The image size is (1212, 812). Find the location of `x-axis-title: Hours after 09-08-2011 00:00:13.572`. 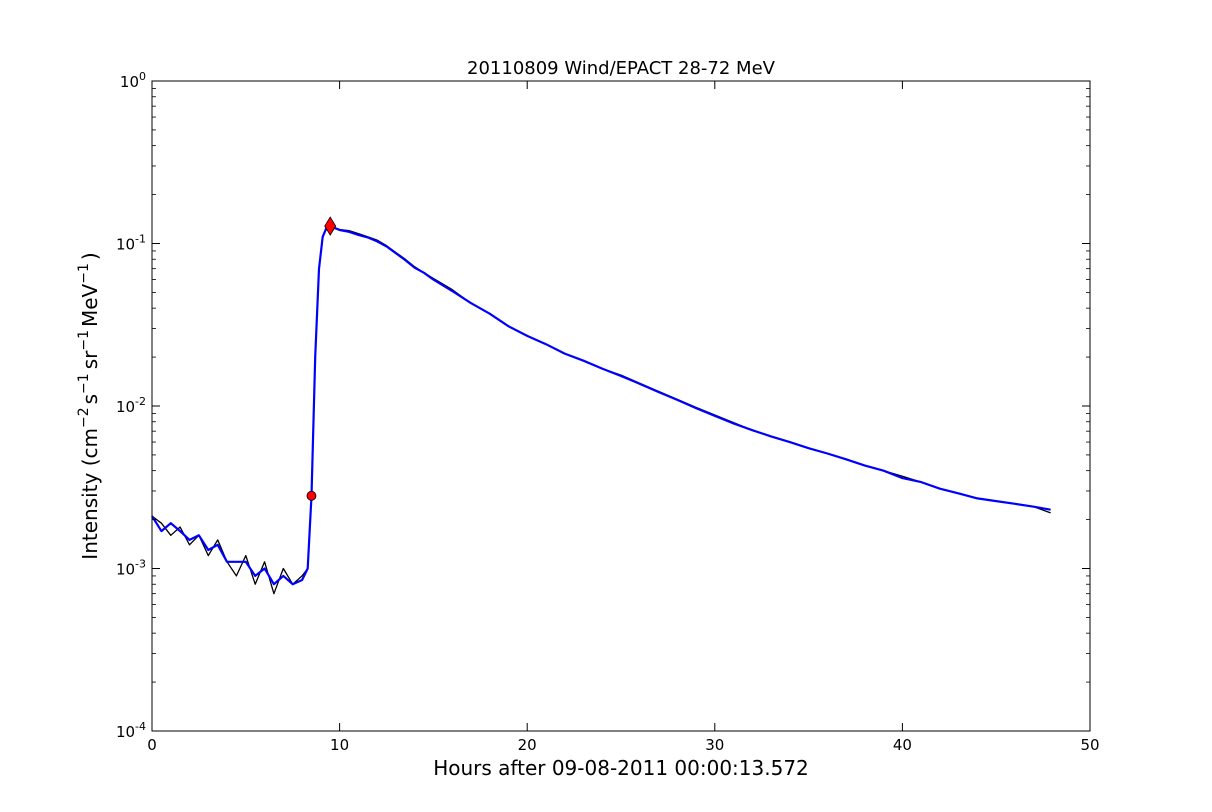

x-axis-title: Hours after 09-08-2011 00:00:13.572 is located at coordinates (621, 768).